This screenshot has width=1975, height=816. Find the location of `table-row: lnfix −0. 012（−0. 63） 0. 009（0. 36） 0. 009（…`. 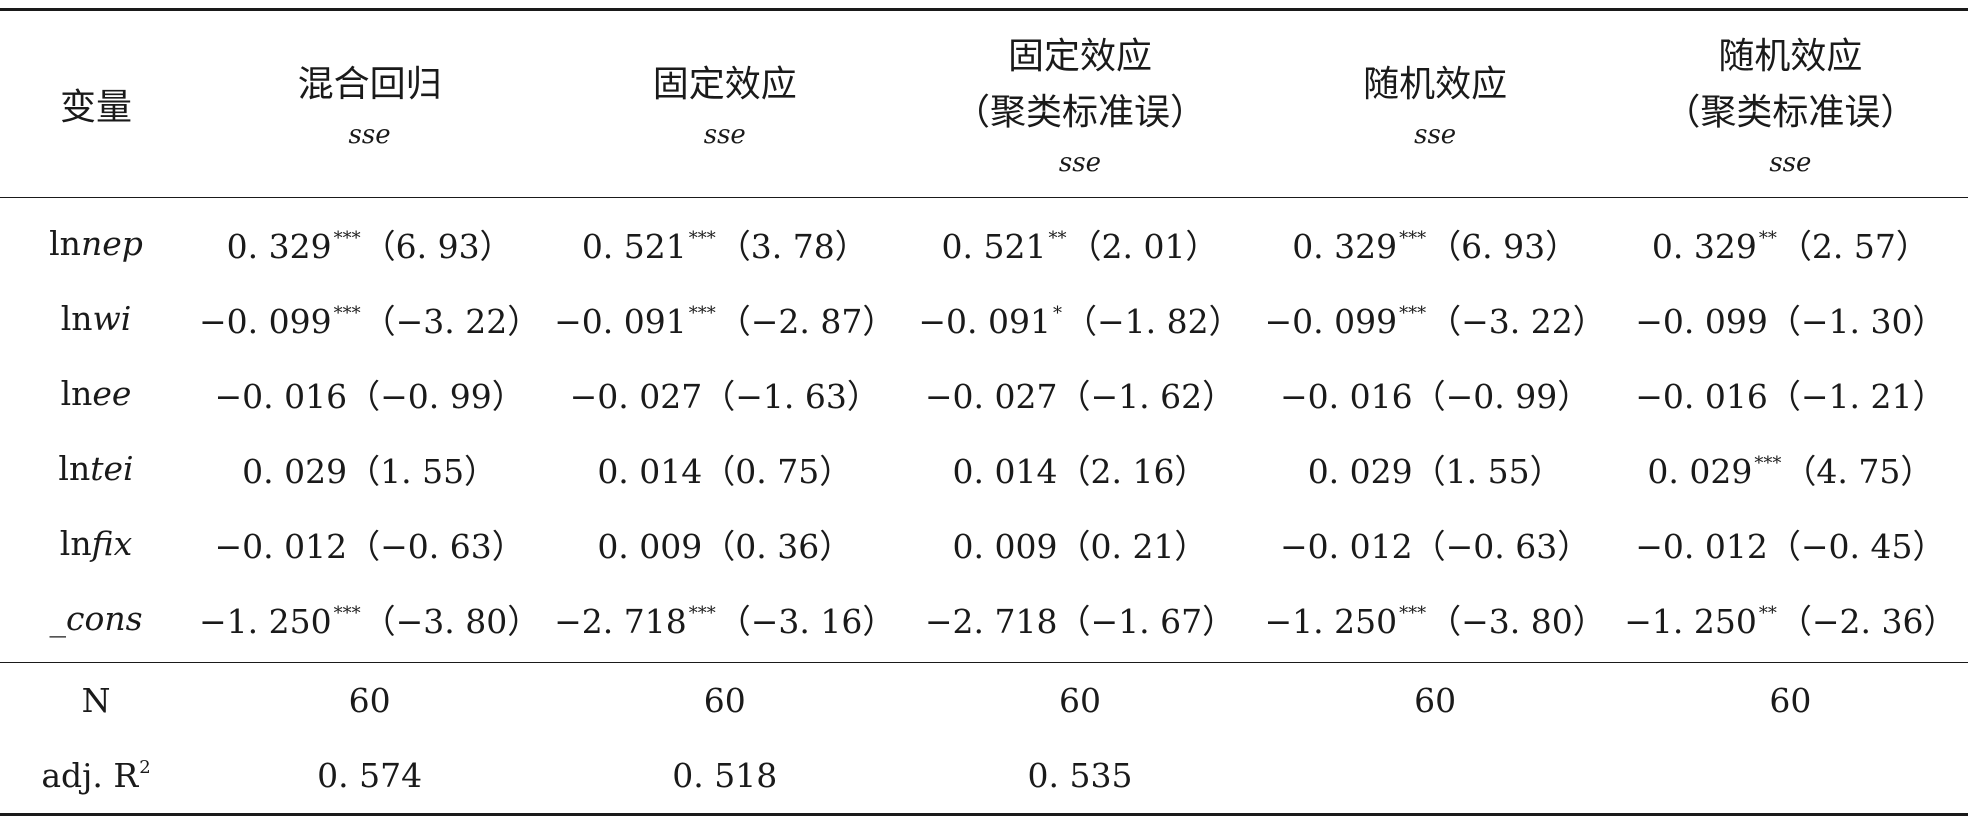

table-row: lnfix −0. 012（−0. 63） 0. 009（0. 36） 0. 009（… is located at coordinates (984, 543).